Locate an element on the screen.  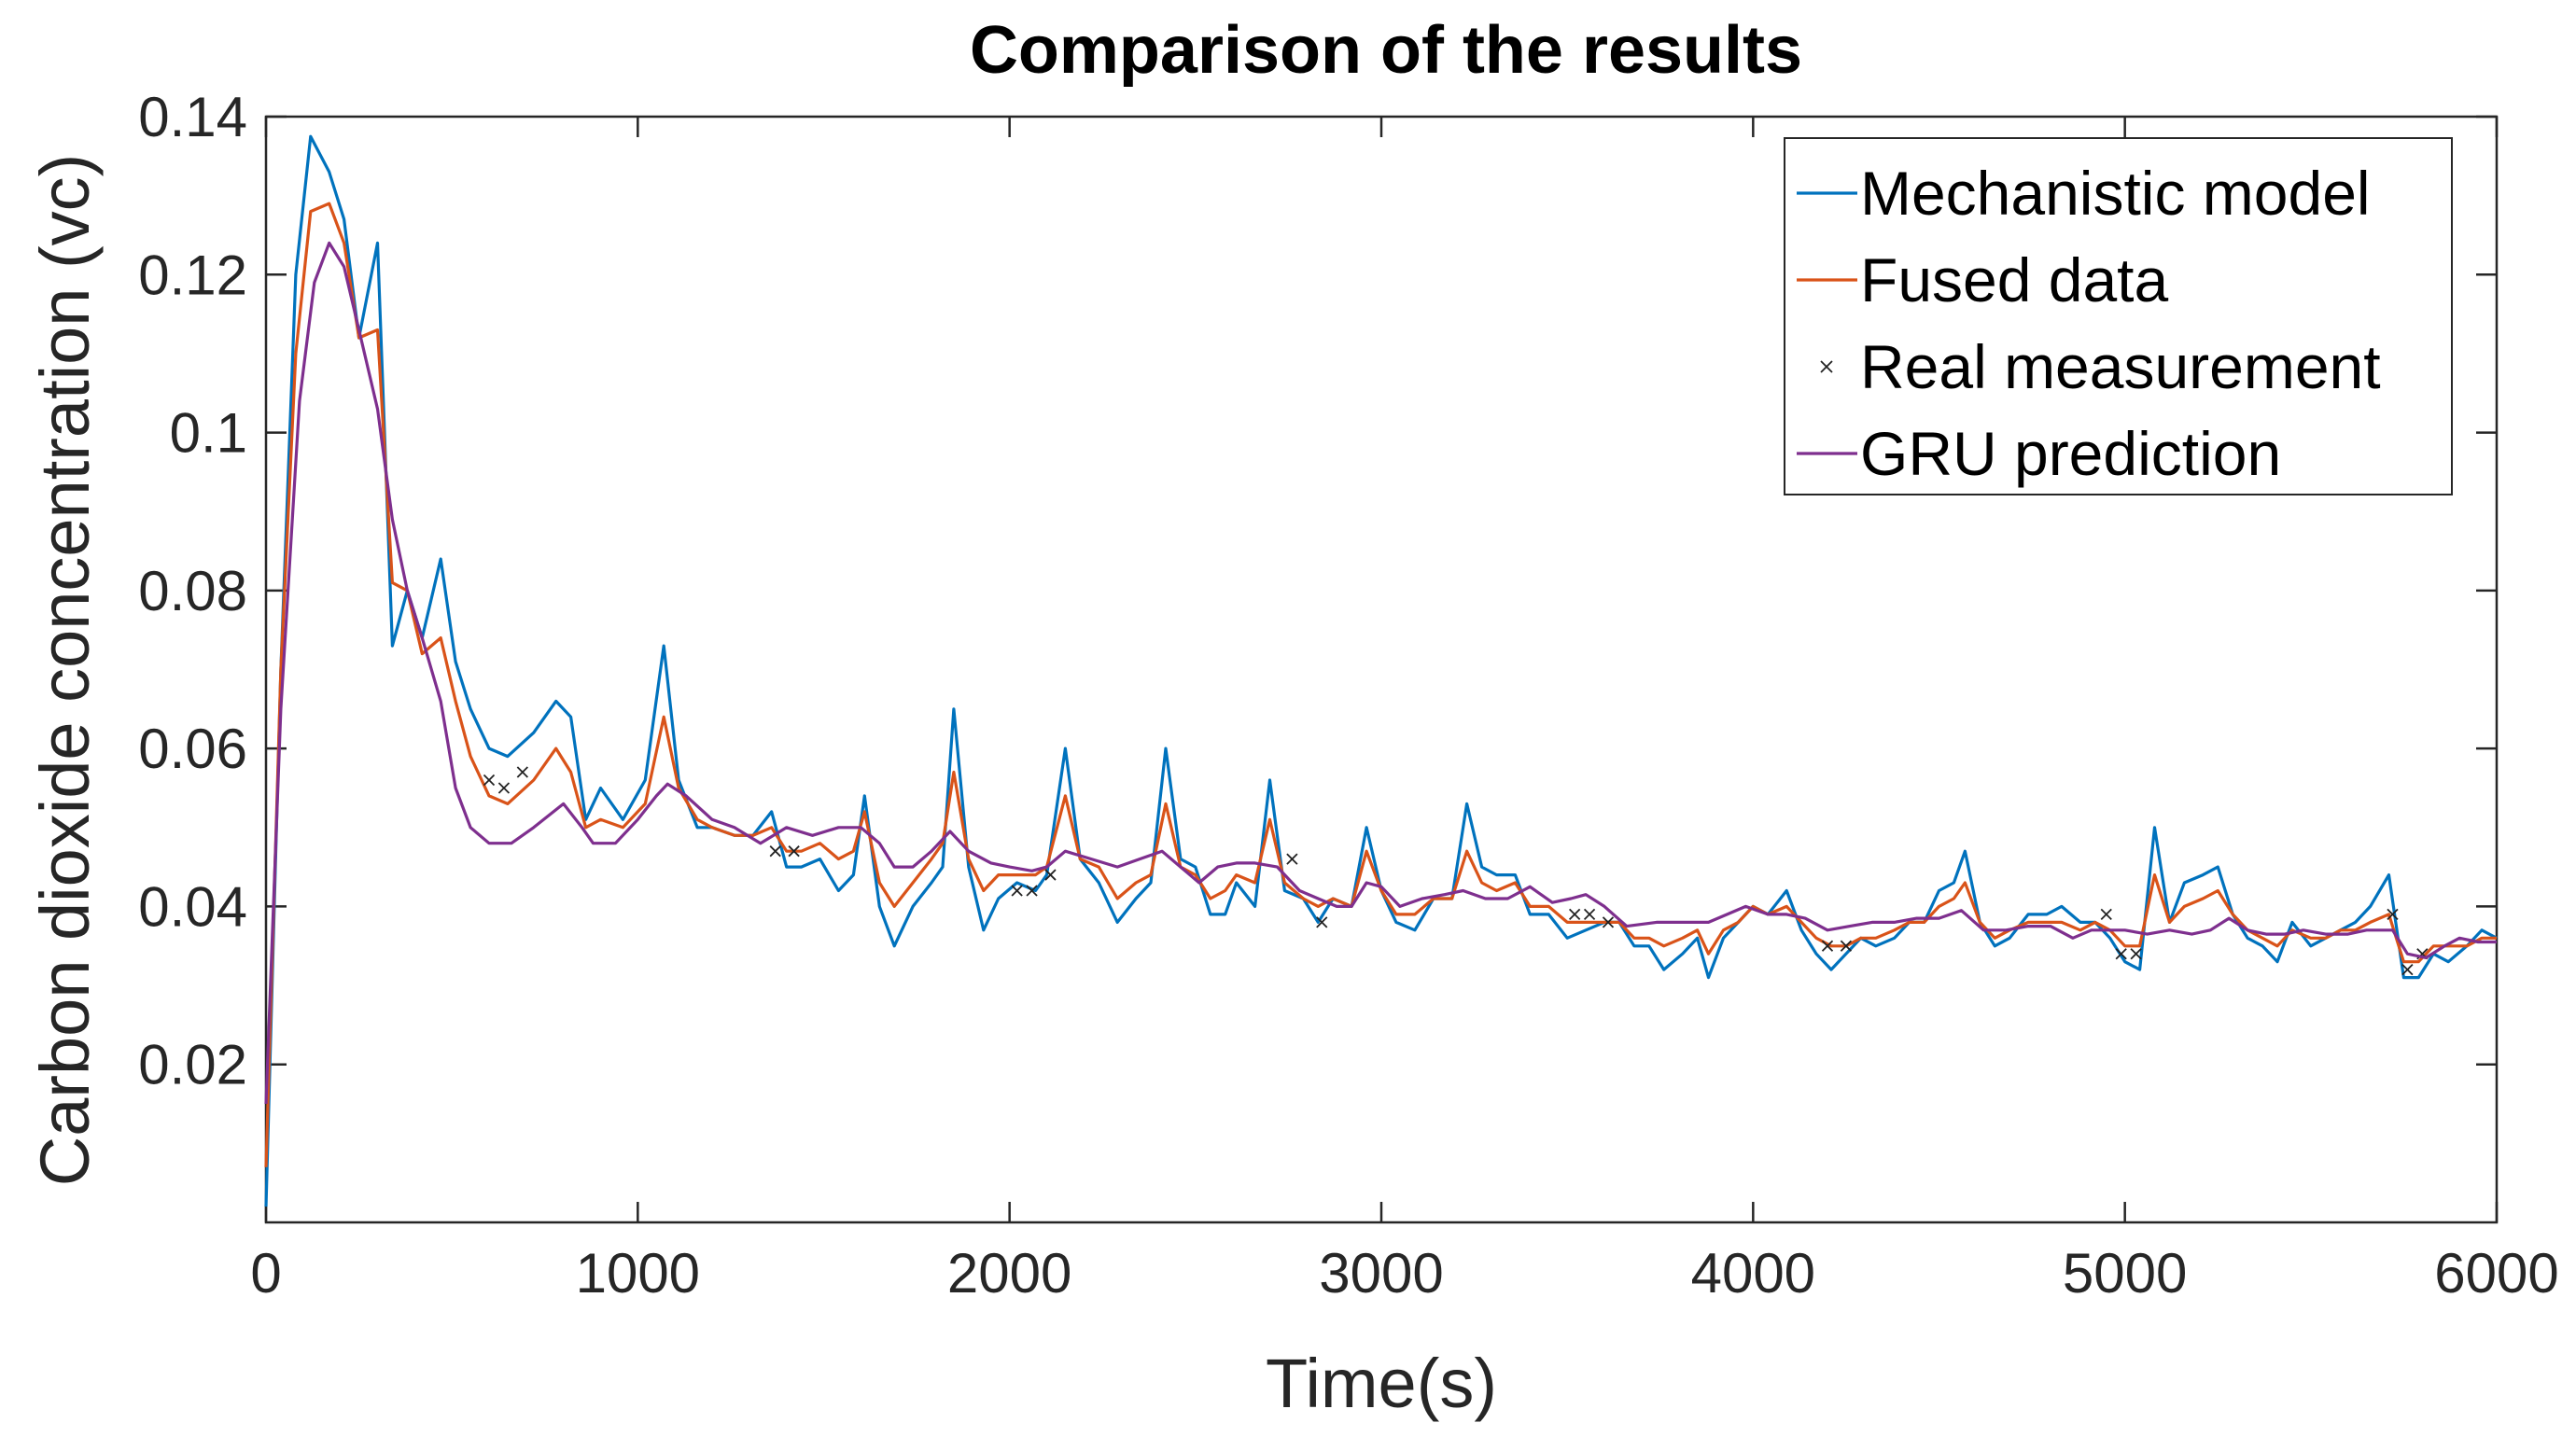
y-axis-label: Carbon dioxide concentration (vc) is located at coordinates (65, 670).